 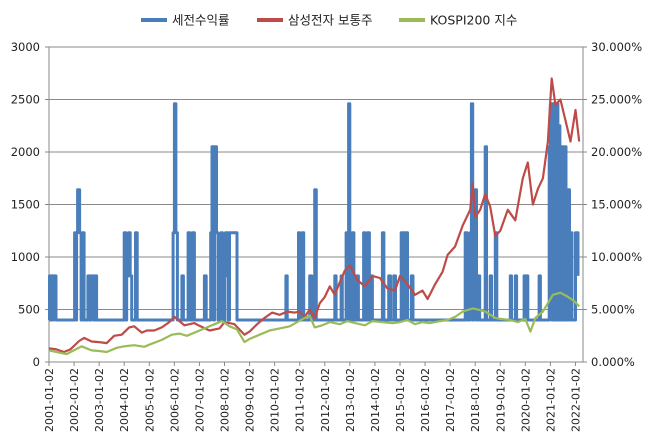 I want to click on y-right-tick-label: 15.000%, so click(x=616, y=205).